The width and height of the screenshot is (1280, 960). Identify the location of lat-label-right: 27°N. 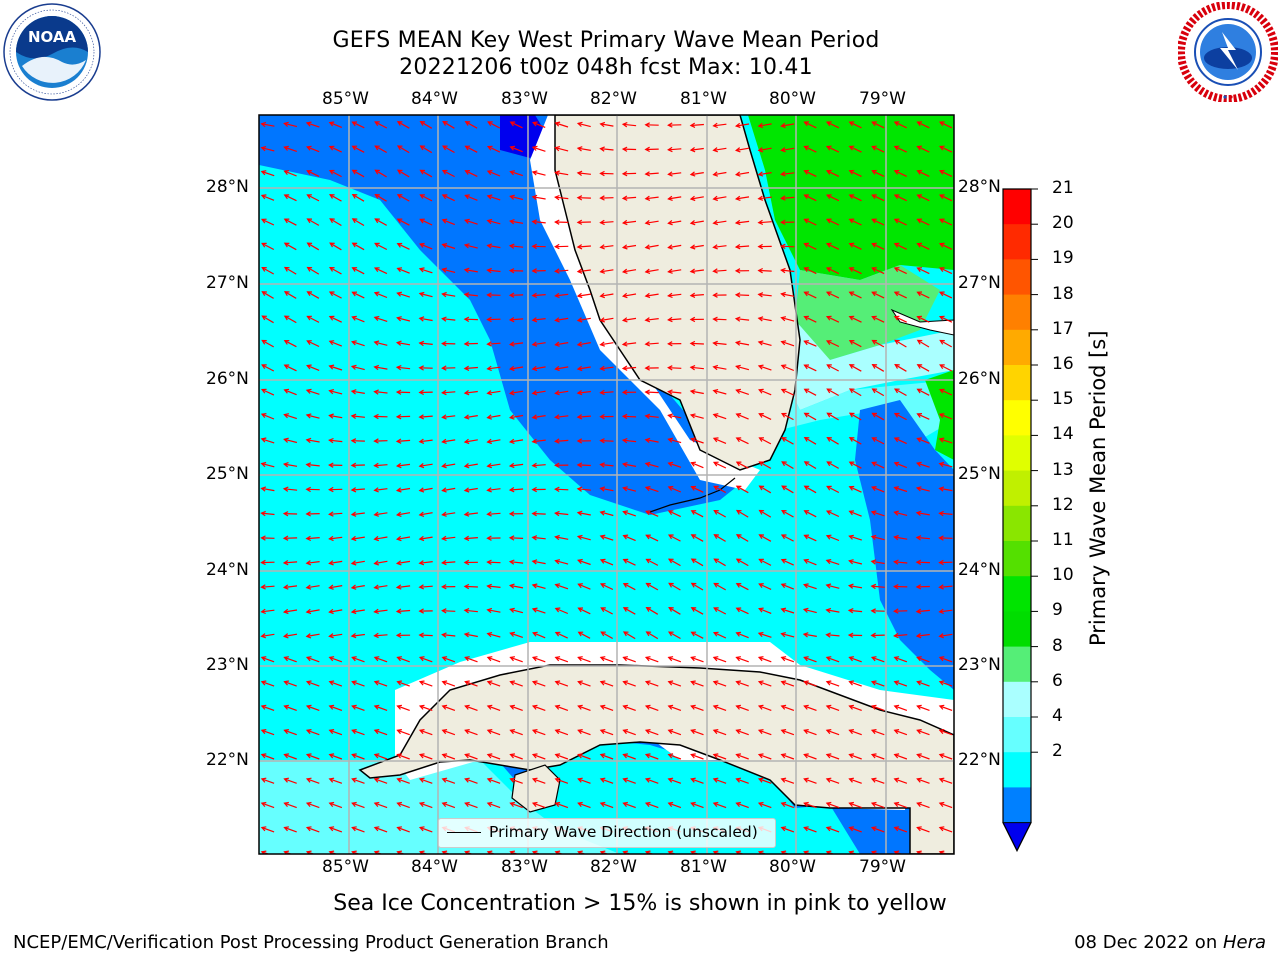
(979, 283).